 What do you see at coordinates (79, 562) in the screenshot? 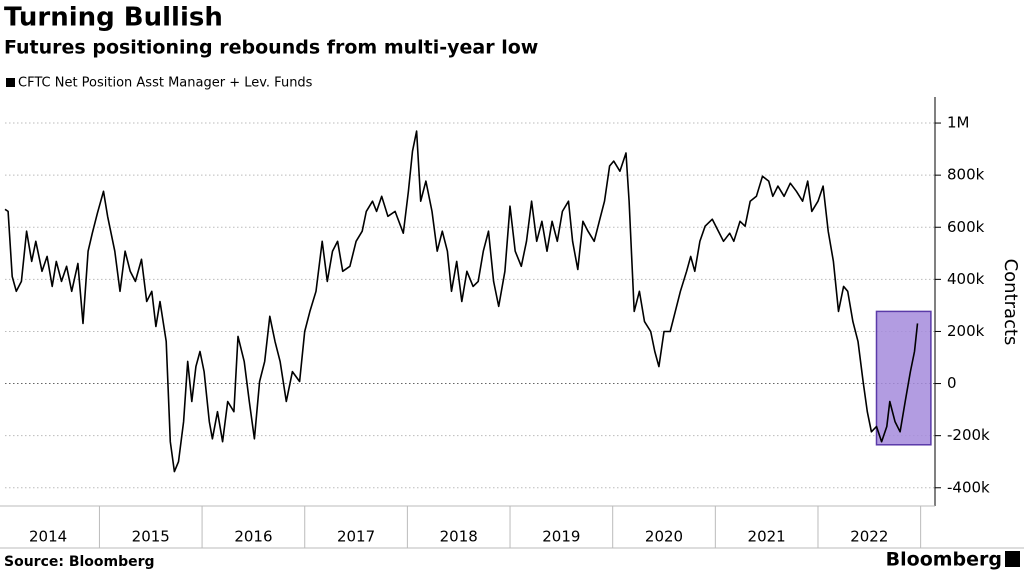
I see `source: Source: Bloomberg` at bounding box center [79, 562].